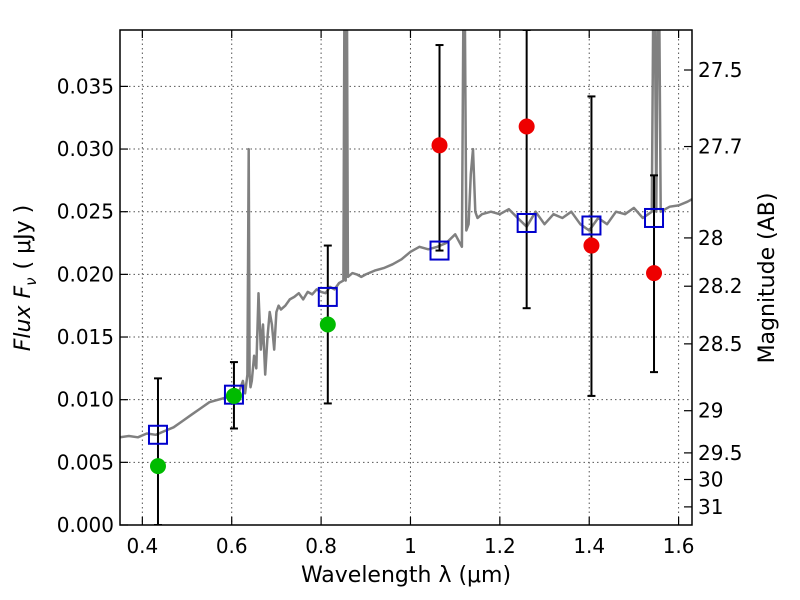 Image resolution: width=800 pixels, height=600 pixels. What do you see at coordinates (679, 546) in the screenshot?
I see `x-tick-label: 1.6` at bounding box center [679, 546].